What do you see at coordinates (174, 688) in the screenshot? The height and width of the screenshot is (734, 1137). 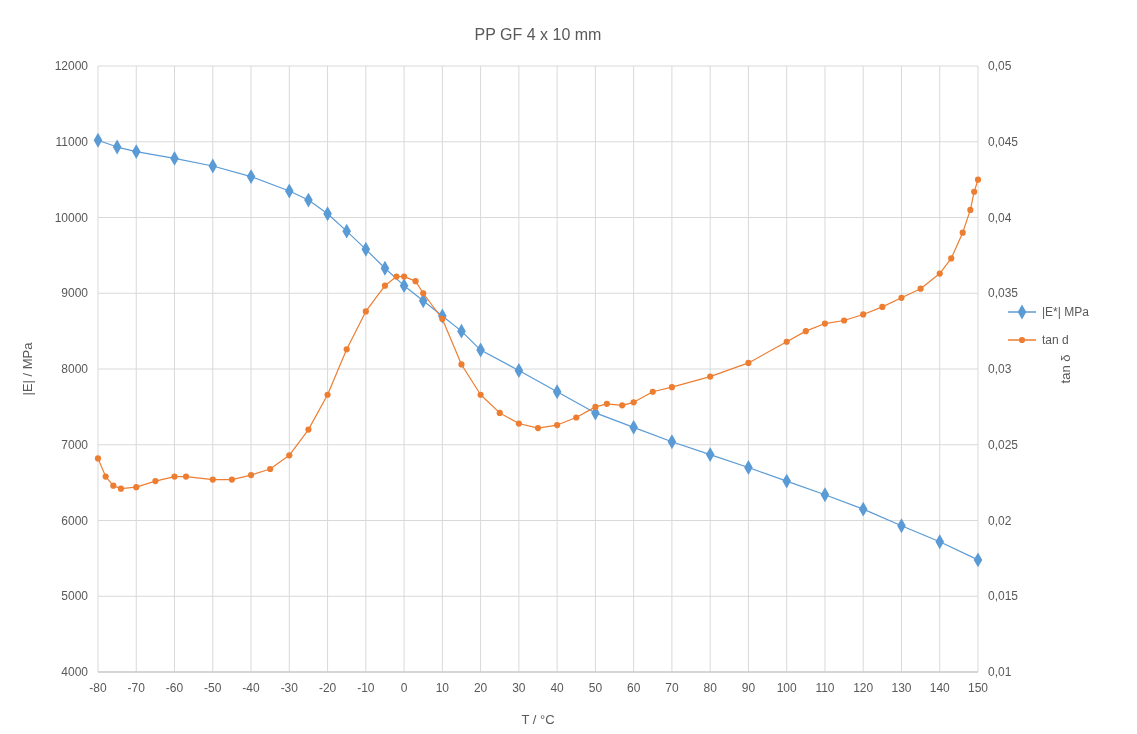 I see `x-tick-label: -60` at bounding box center [174, 688].